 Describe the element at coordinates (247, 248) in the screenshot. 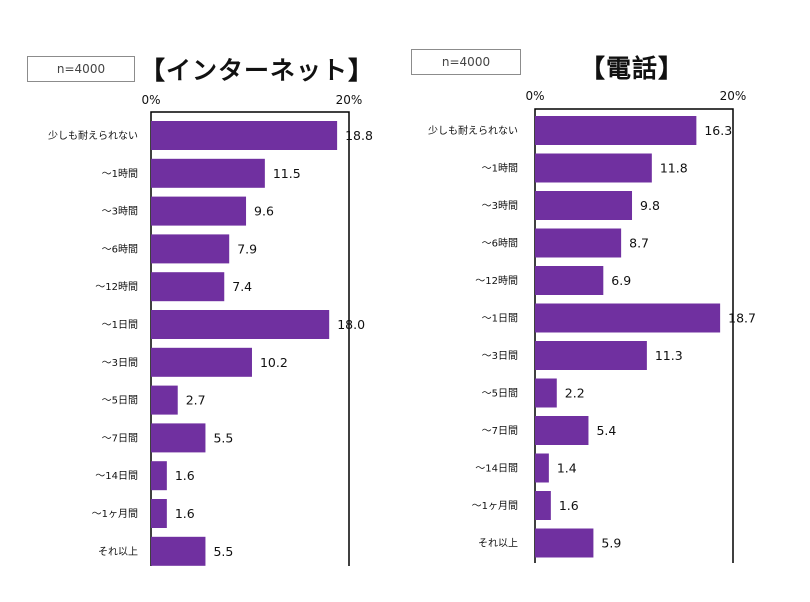

I see `data-label: 7.9` at that location.